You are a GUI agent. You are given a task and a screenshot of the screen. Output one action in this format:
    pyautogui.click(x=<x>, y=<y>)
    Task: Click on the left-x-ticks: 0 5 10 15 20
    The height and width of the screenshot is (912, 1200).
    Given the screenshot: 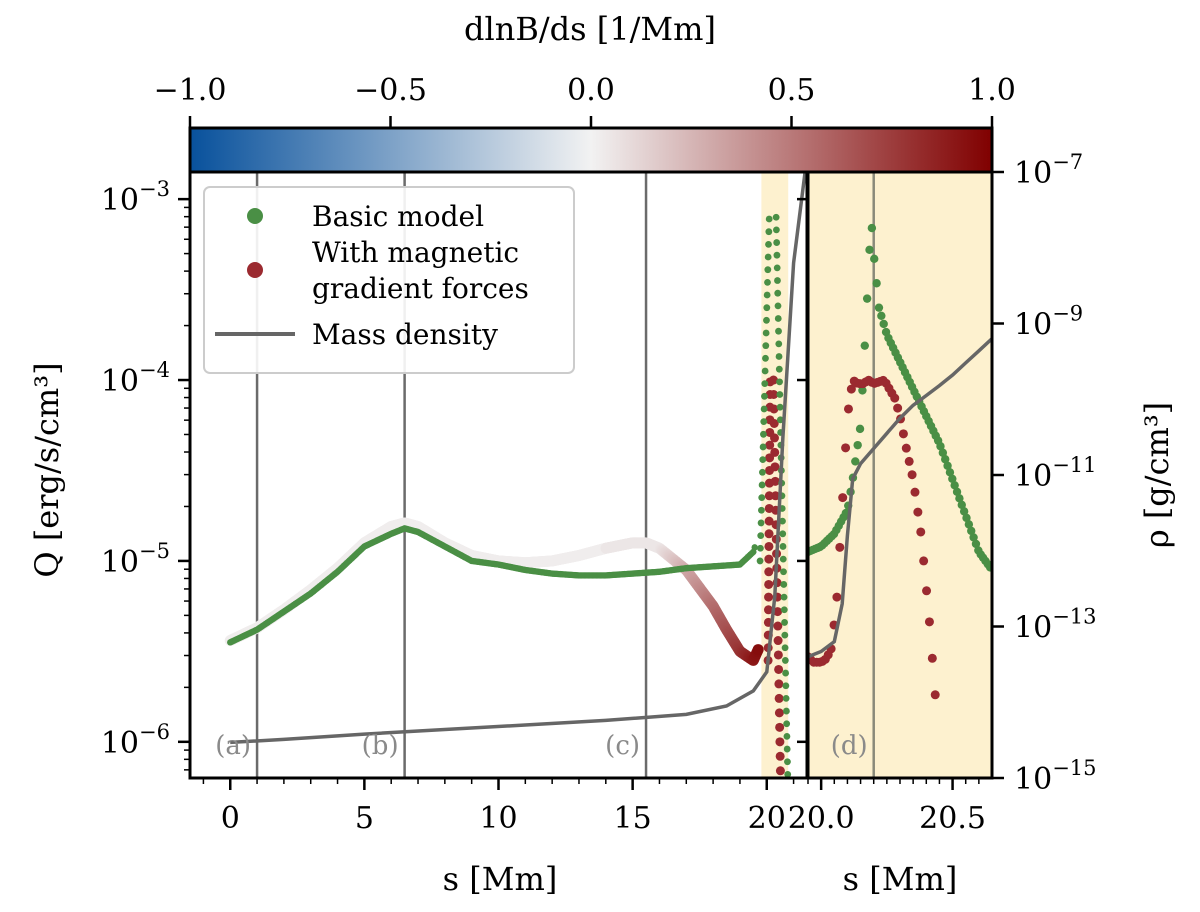 What is the action you would take?
    pyautogui.click(x=498, y=807)
    